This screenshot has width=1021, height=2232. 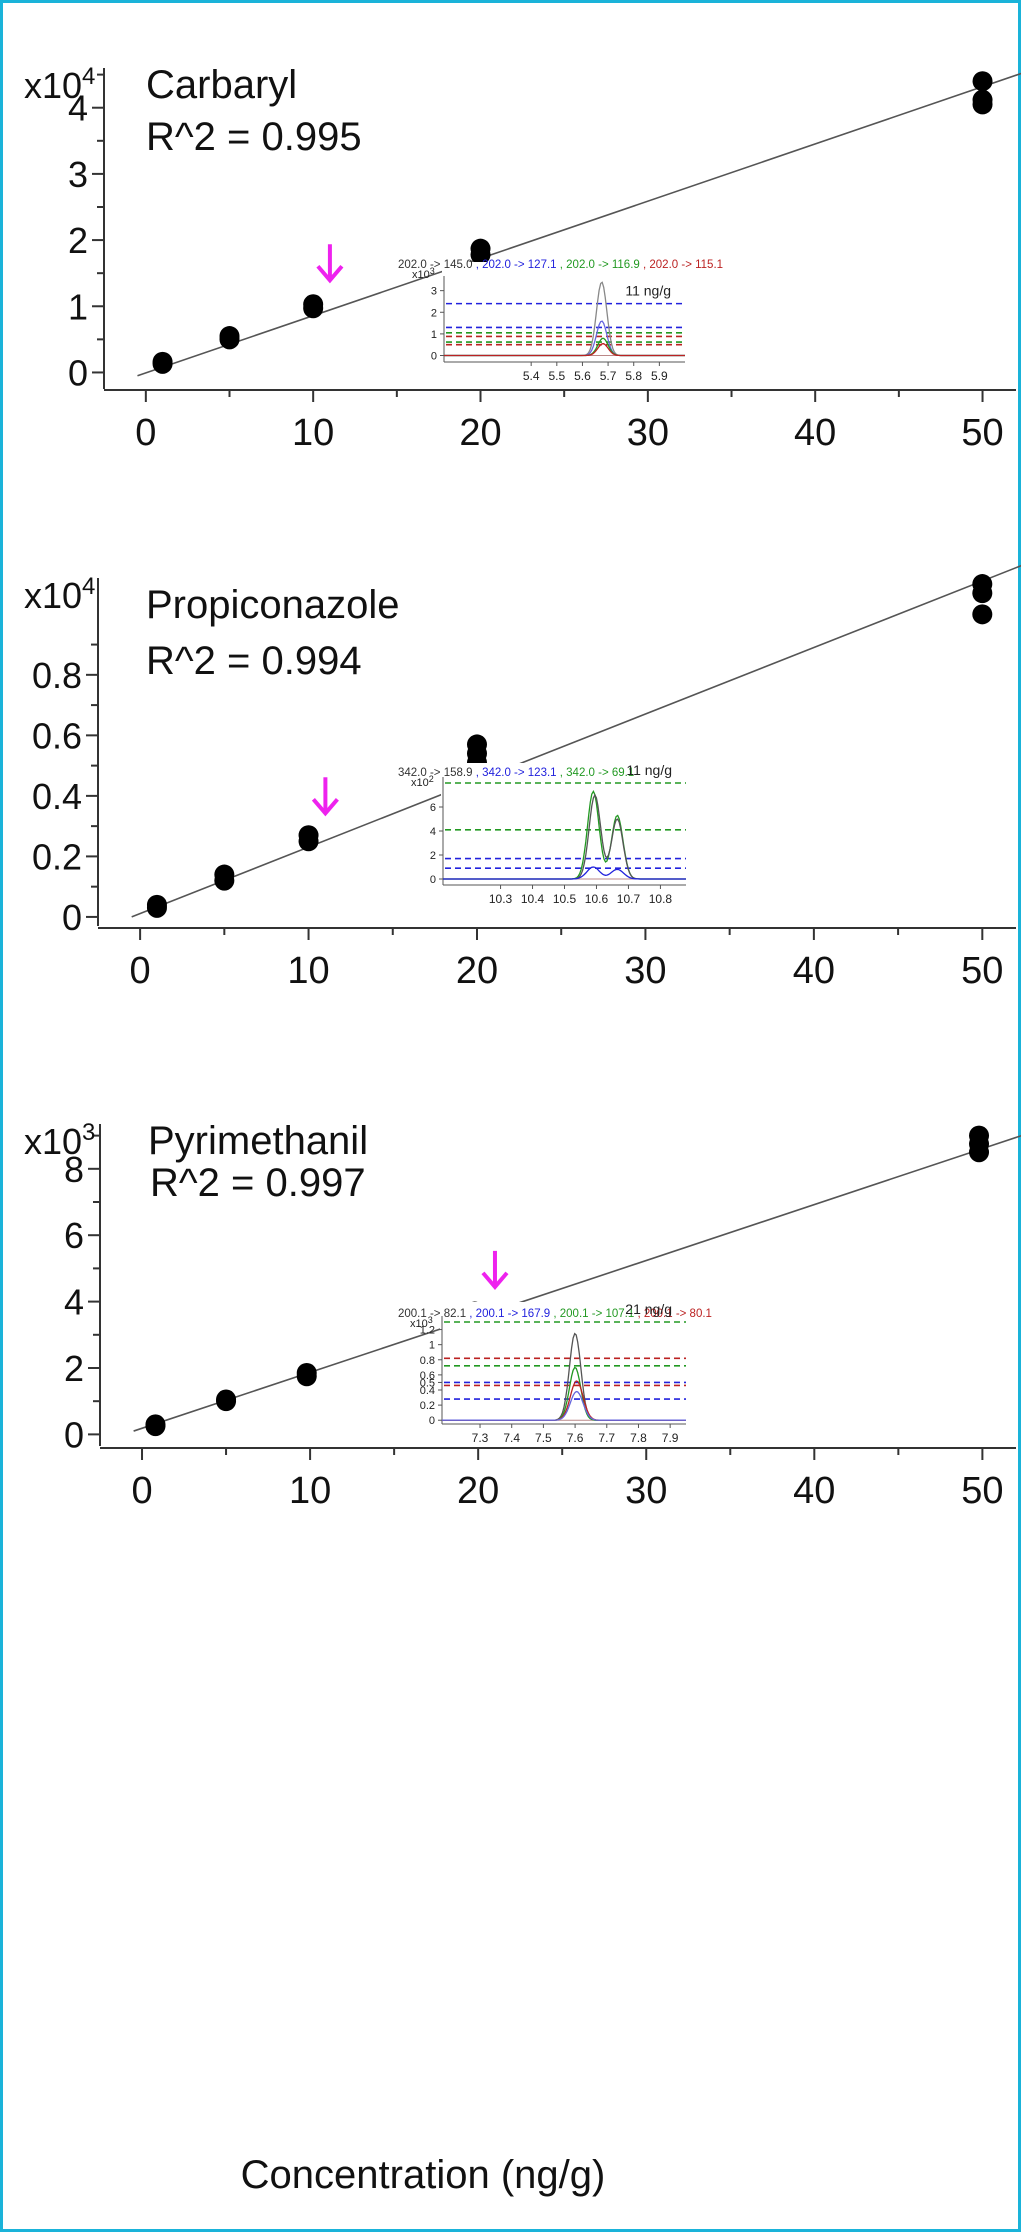 What do you see at coordinates (648, 1309) in the screenshot?
I see `inset-concentration-label: 21 ng/g` at bounding box center [648, 1309].